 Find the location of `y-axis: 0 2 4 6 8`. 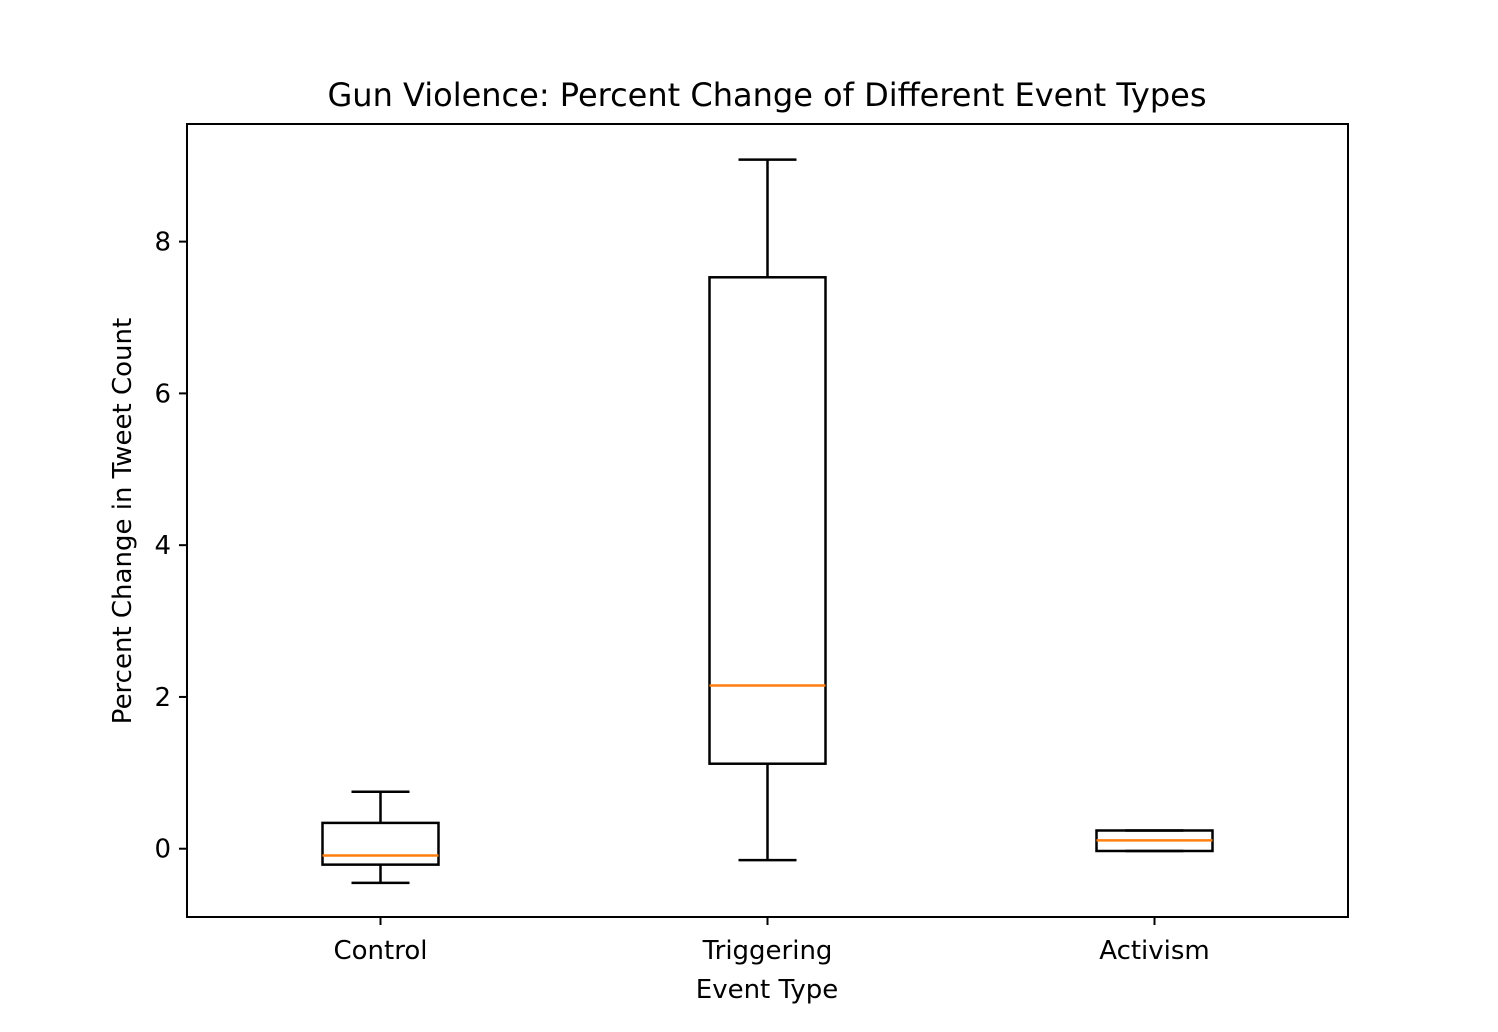

y-axis: 0 2 4 6 8 is located at coordinates (170, 546).